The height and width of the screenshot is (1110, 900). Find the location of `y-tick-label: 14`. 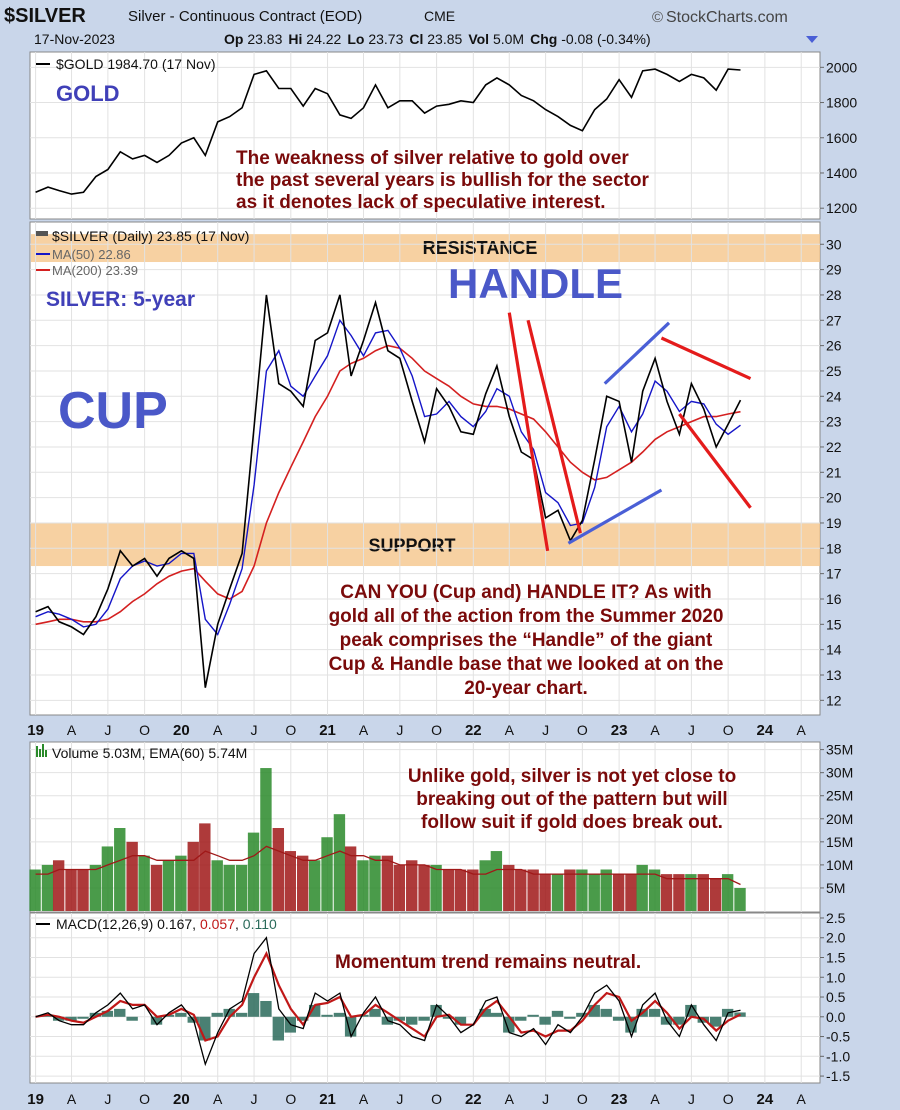

y-tick-label: 14 is located at coordinates (834, 650).